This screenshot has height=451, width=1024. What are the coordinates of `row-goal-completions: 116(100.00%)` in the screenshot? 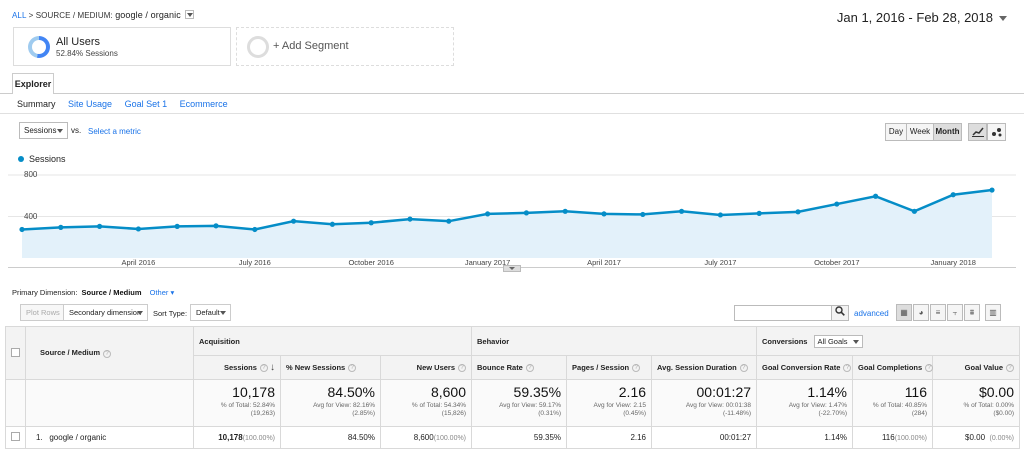 It's located at (893, 437).